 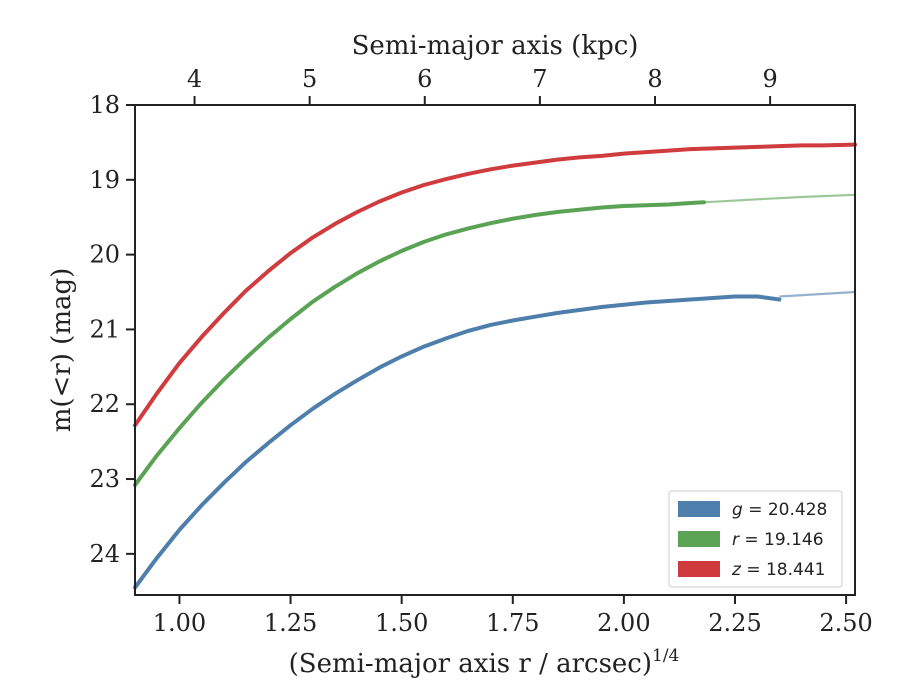 I want to click on y-tick-label: 18, so click(x=104, y=105).